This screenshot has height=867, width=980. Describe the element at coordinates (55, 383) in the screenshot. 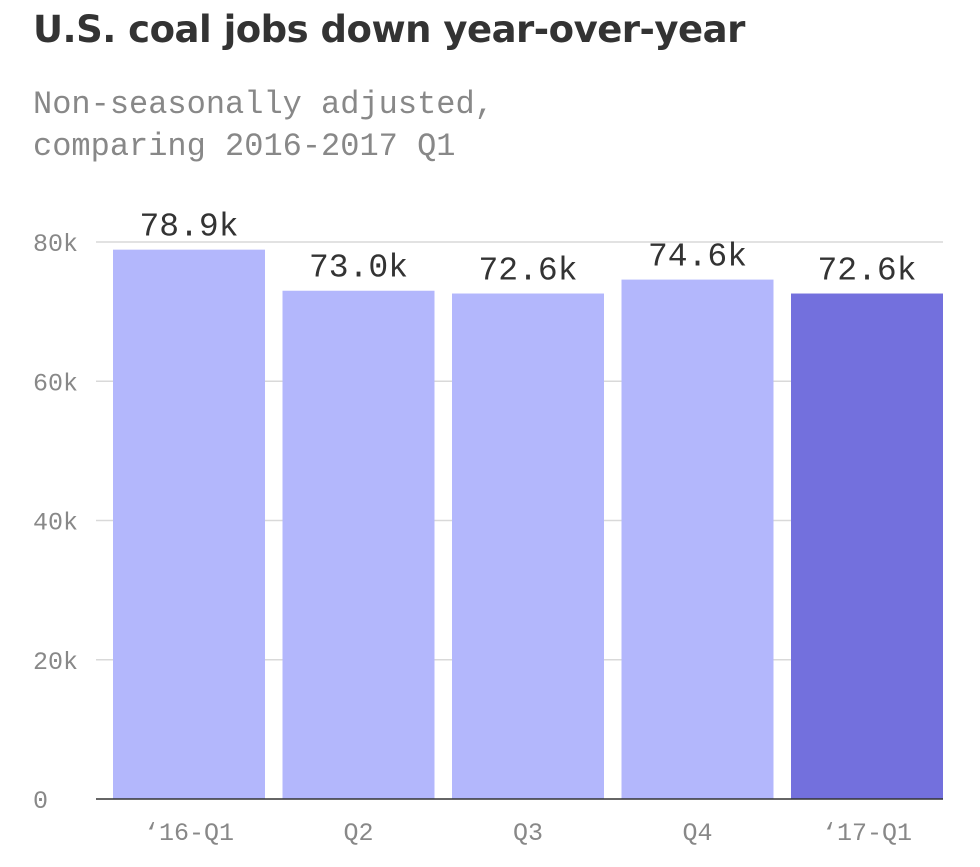

I see `y-tick-label: 60k` at that location.